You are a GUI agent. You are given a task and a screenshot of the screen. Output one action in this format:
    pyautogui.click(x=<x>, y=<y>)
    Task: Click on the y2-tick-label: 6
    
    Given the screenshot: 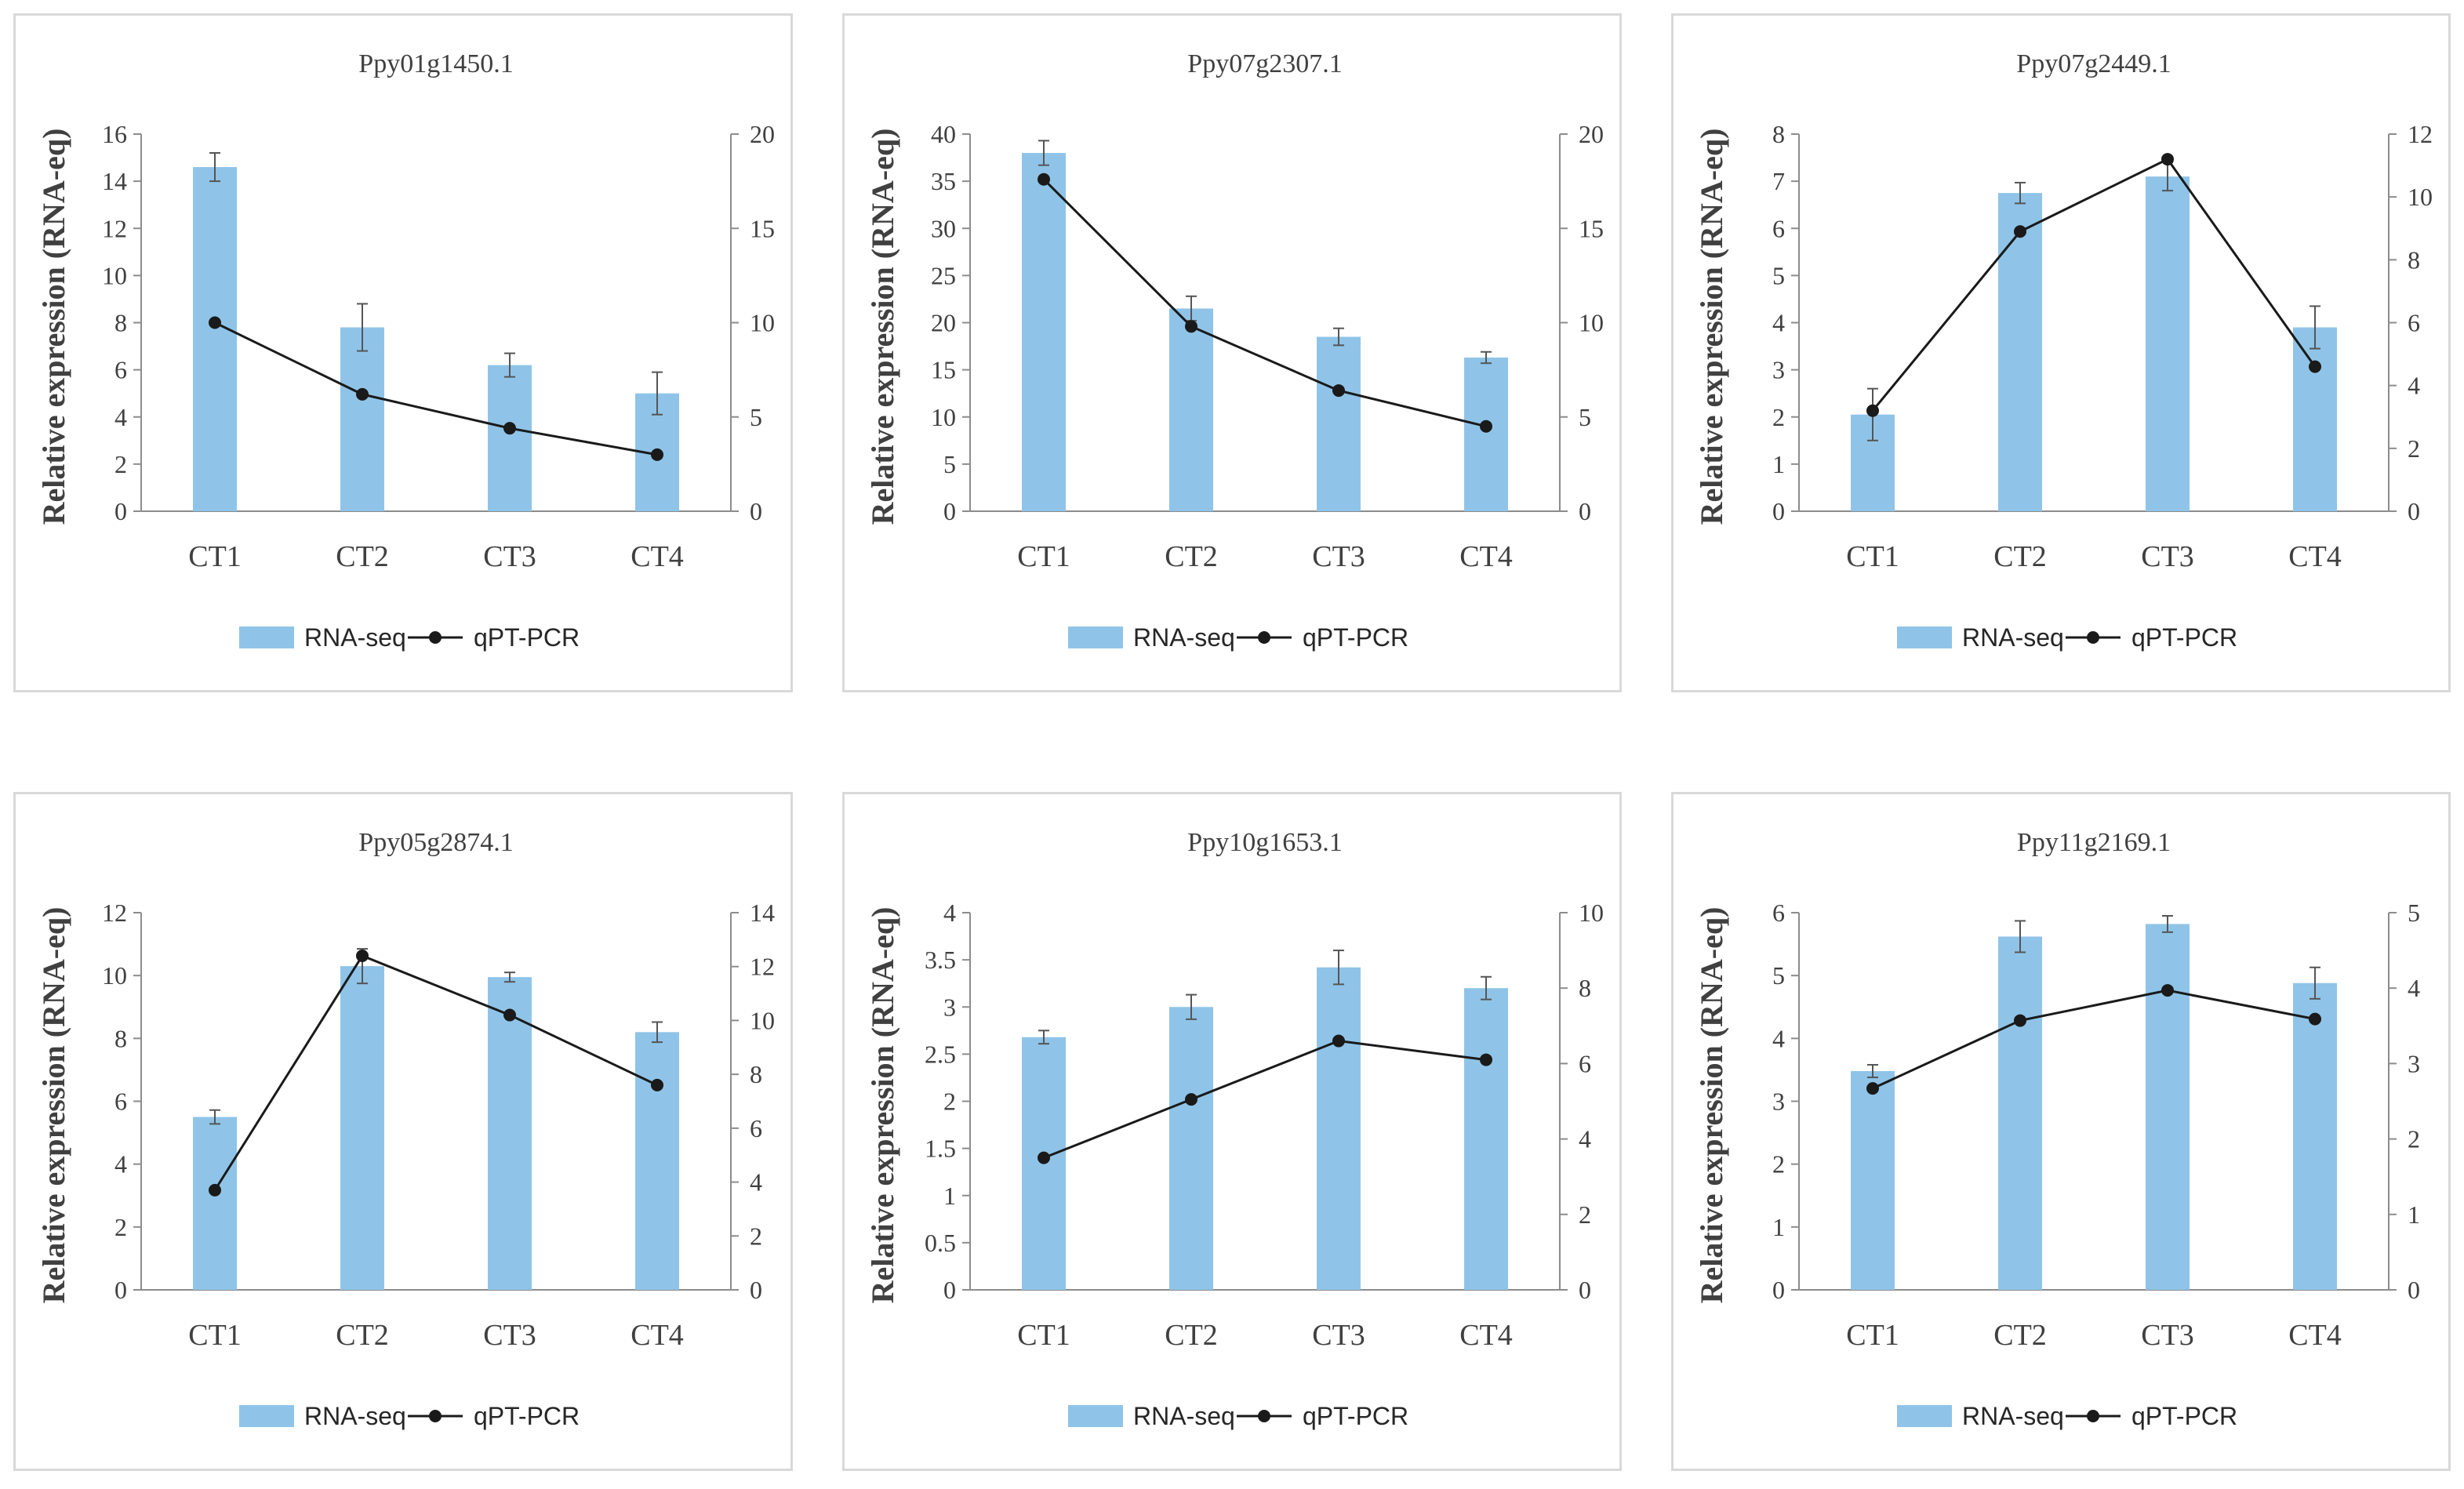 What is the action you would take?
    pyautogui.click(x=2414, y=323)
    